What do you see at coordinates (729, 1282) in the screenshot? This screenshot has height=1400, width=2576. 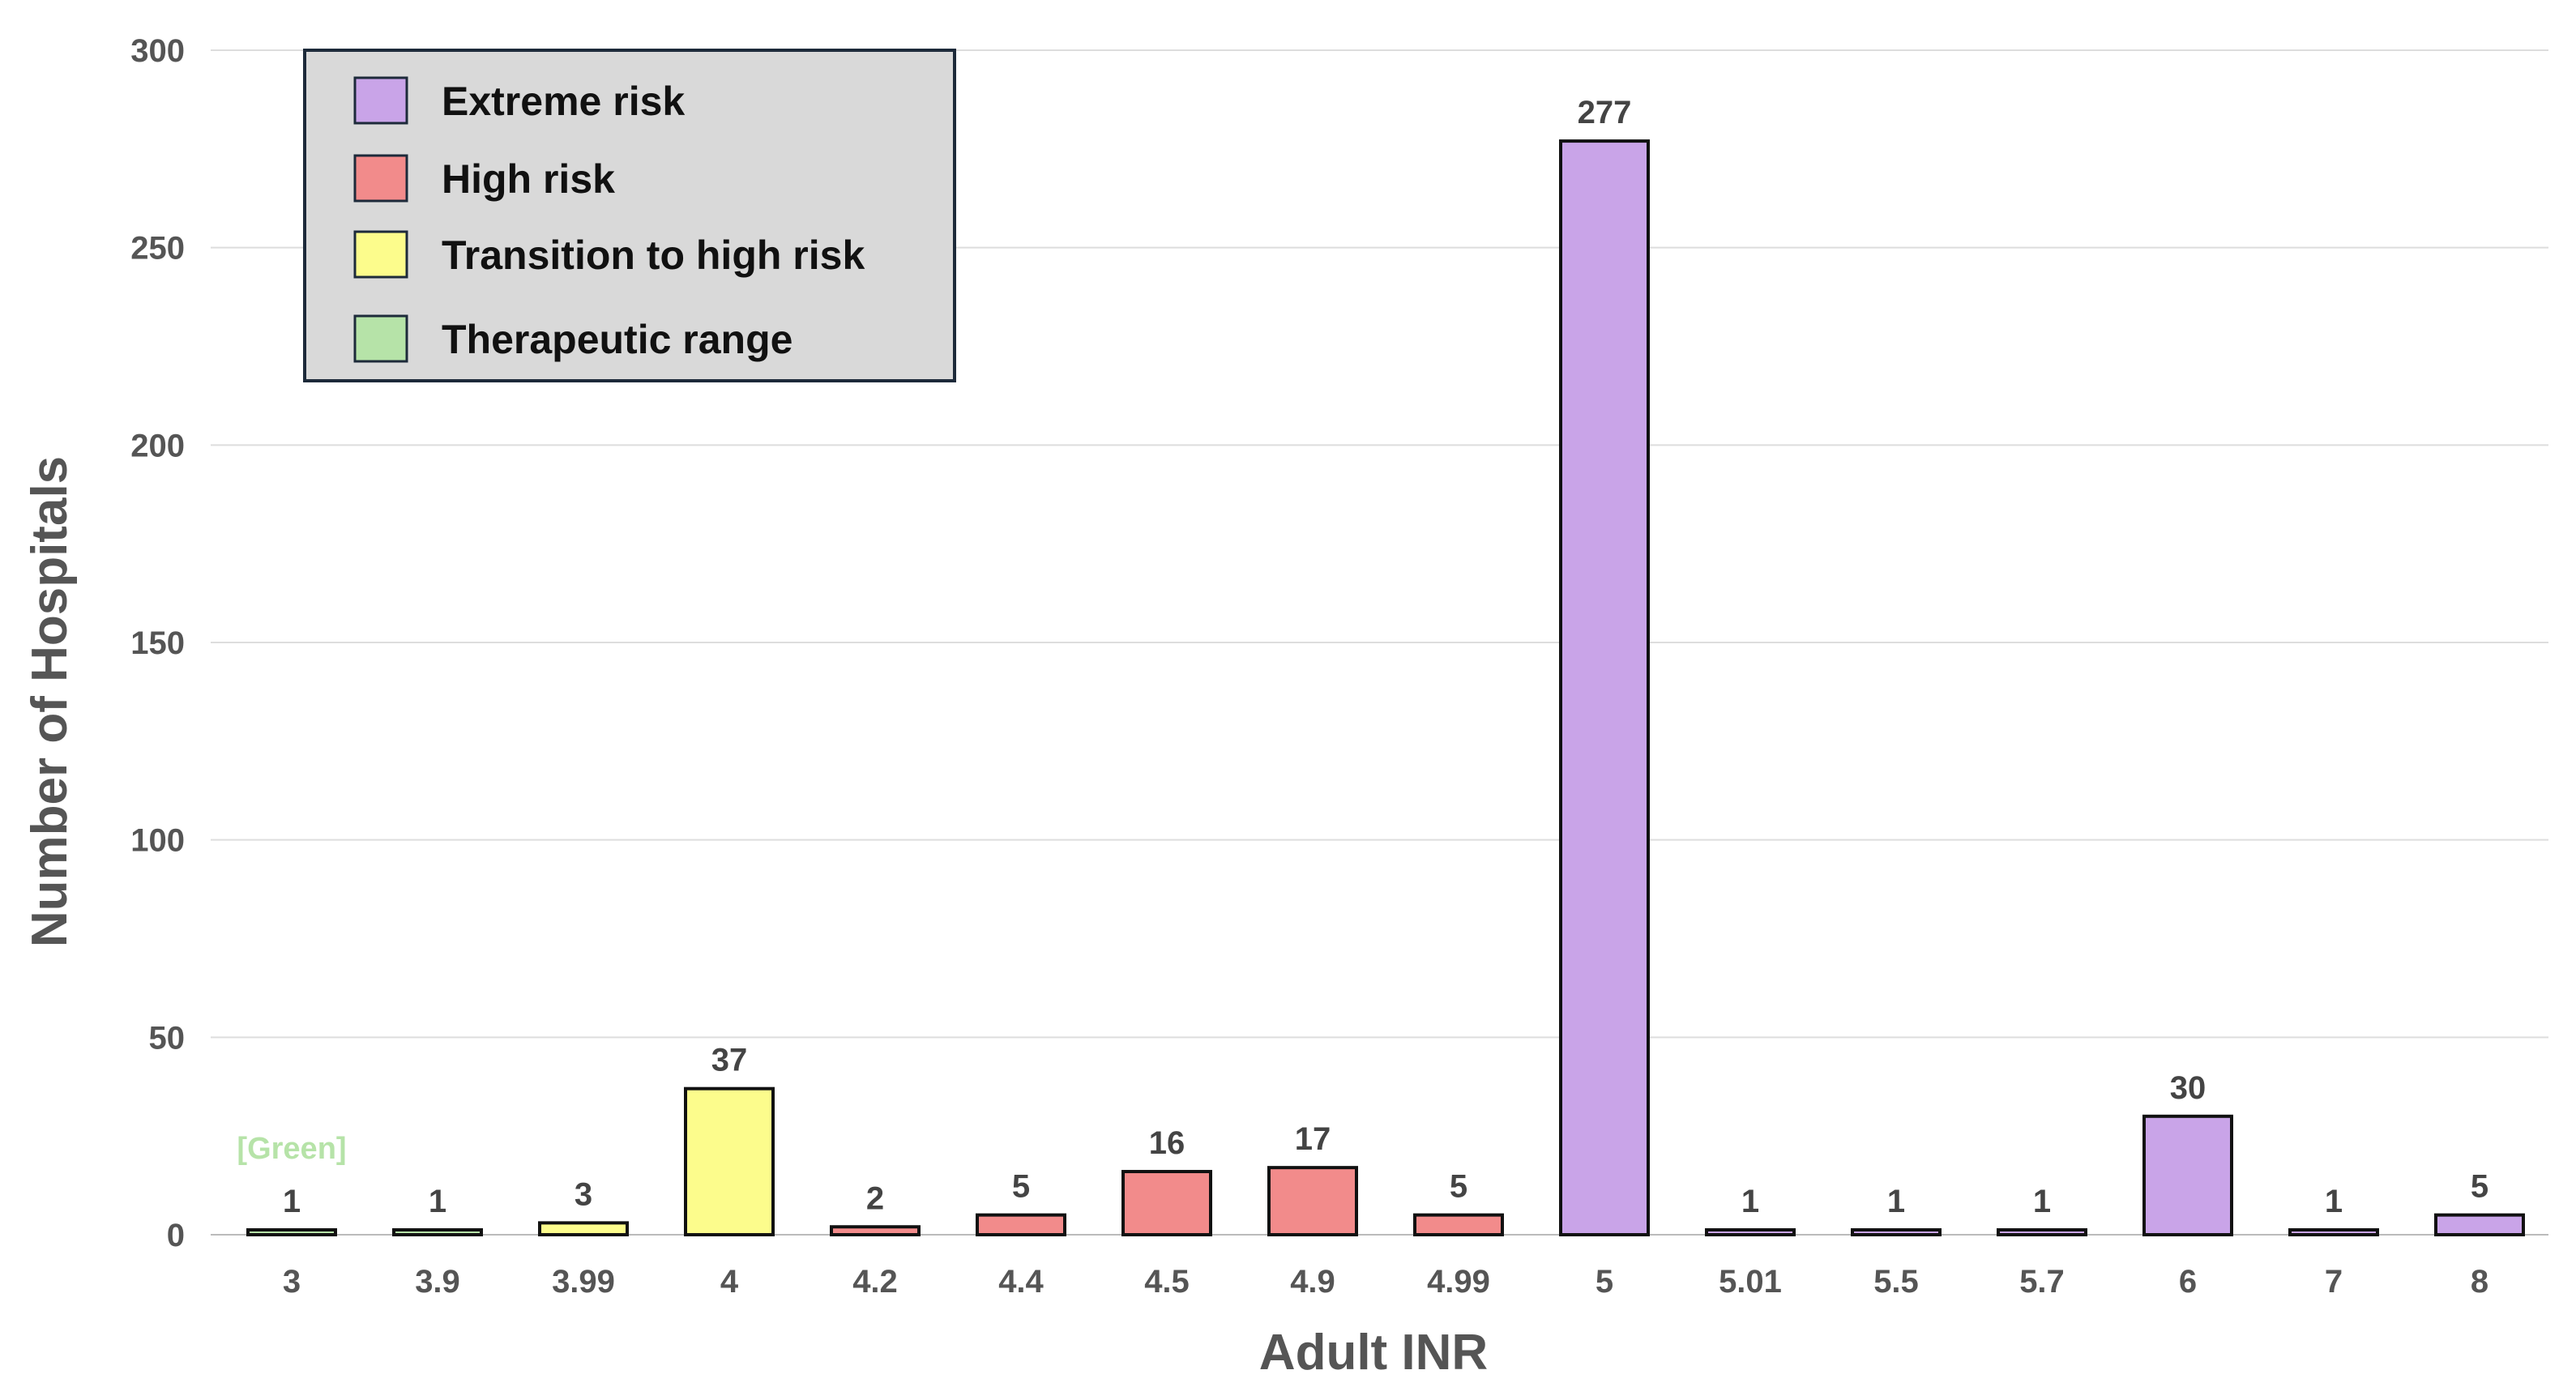 I see `x-tick-label: 4` at bounding box center [729, 1282].